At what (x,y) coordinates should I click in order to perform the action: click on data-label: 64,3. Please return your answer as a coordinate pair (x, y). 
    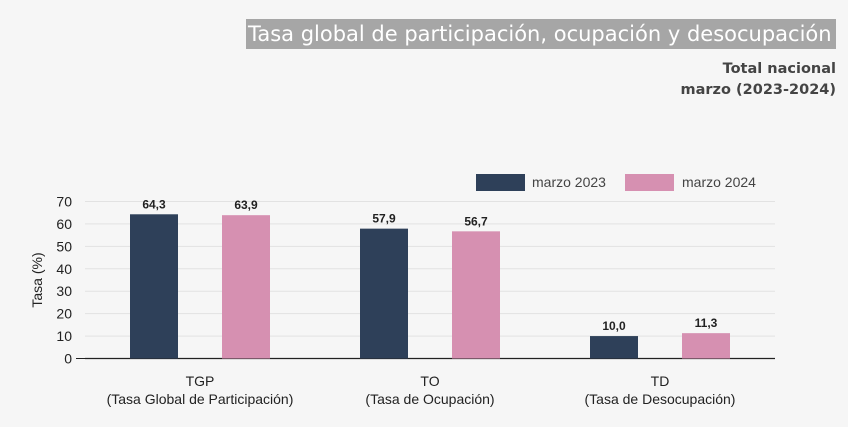
    Looking at the image, I should click on (154, 204).